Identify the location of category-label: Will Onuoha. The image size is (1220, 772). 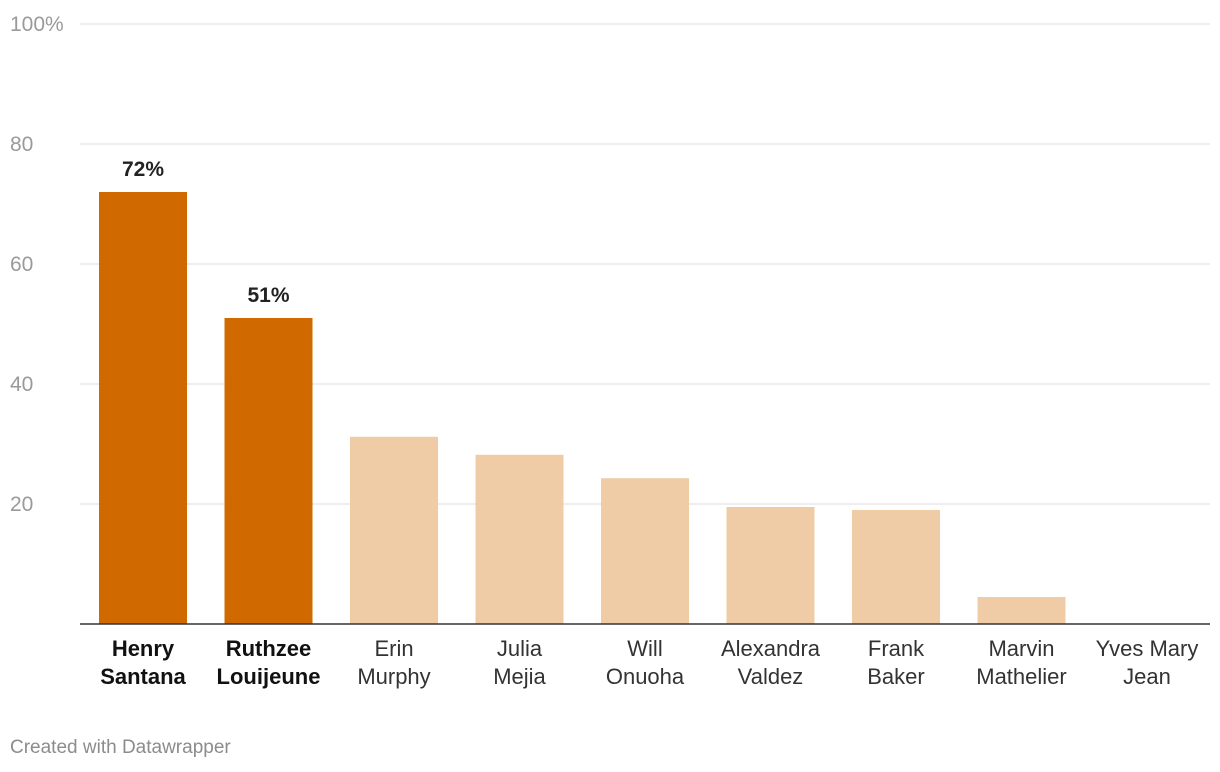
(645, 662).